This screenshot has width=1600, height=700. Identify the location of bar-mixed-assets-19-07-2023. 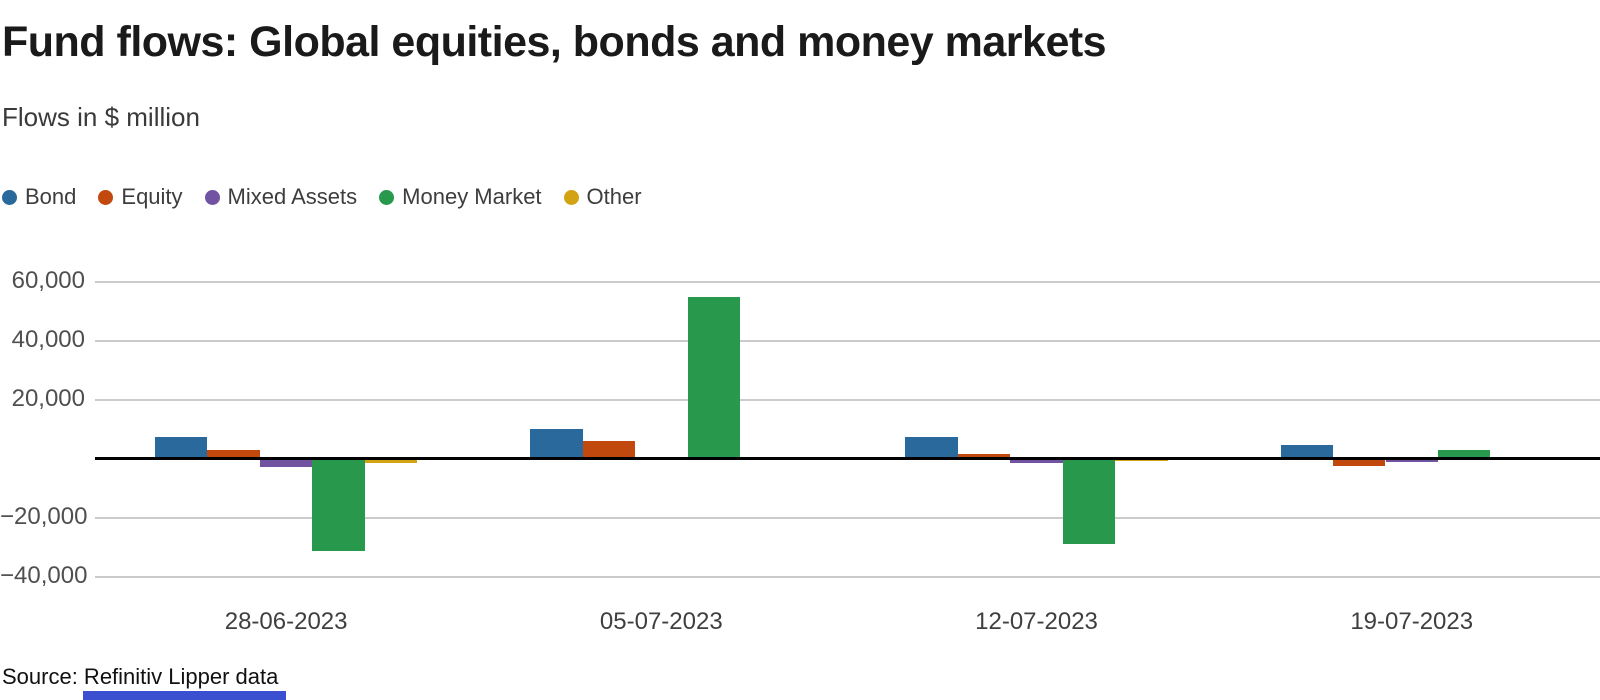
(1411, 460).